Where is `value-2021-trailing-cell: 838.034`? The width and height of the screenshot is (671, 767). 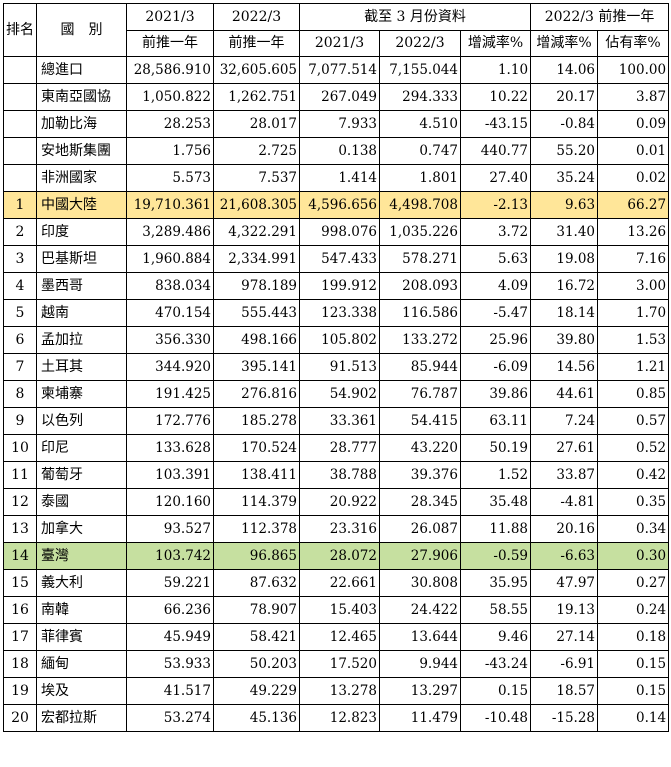 value-2021-trailing-cell: 838.034 is located at coordinates (170, 286).